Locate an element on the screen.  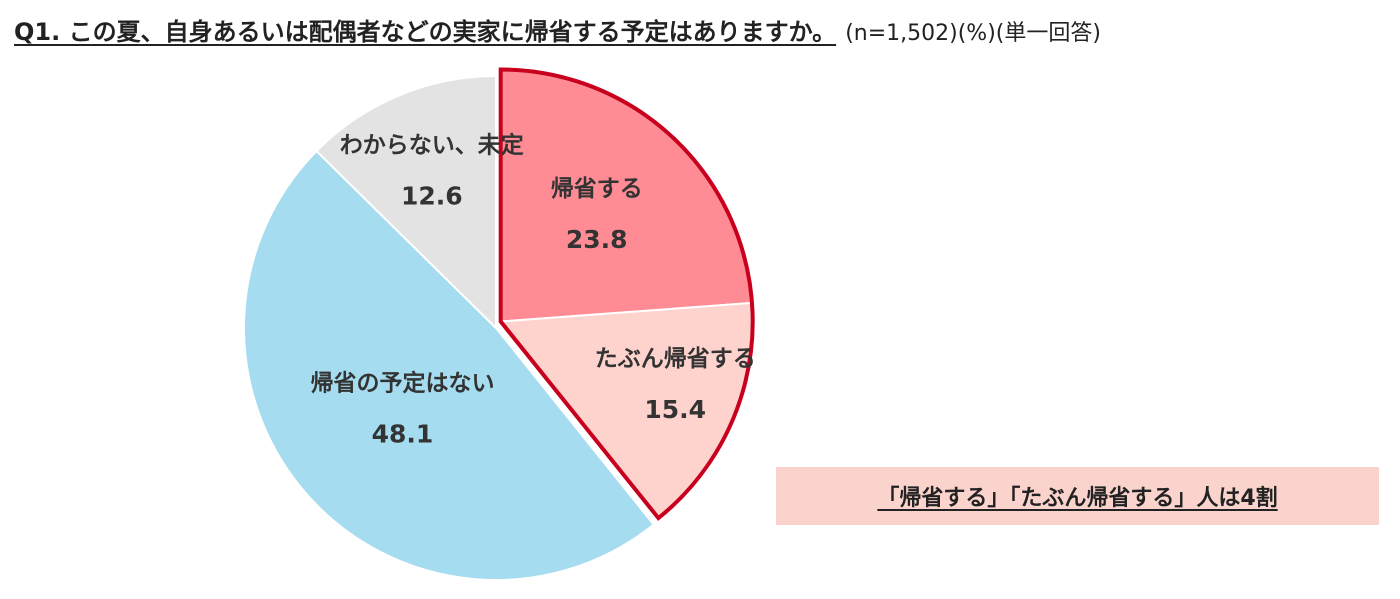
summary-callout: 「帰省する」「たぶん帰省する」人は4割 is located at coordinates (1077, 496).